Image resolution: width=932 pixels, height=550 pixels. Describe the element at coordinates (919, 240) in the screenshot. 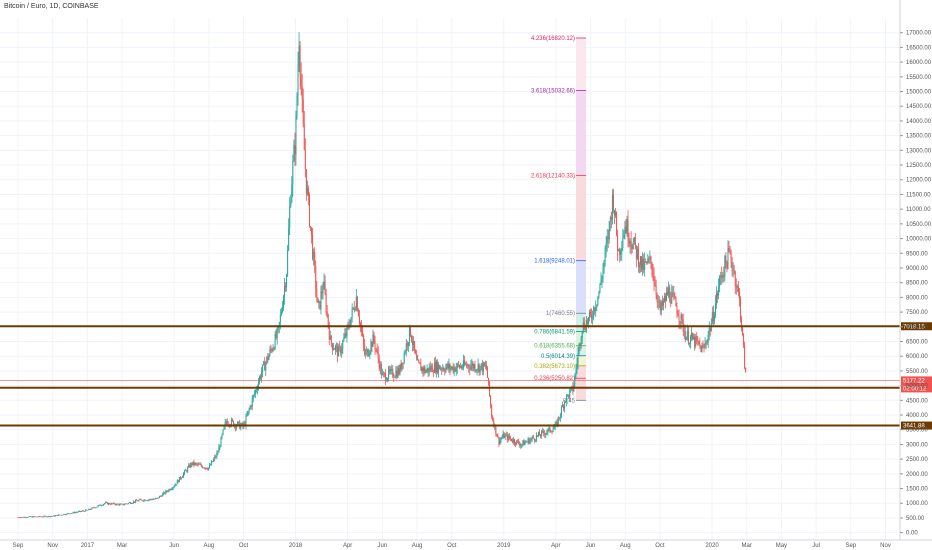

I see `y-tick-label: 10000.00` at that location.